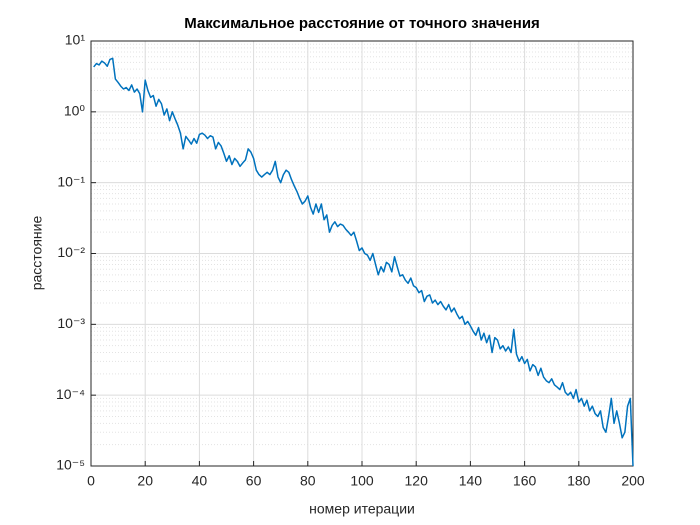 The image size is (700, 525). Describe the element at coordinates (362, 509) in the screenshot. I see `x-axis-label: номер итерации` at that location.